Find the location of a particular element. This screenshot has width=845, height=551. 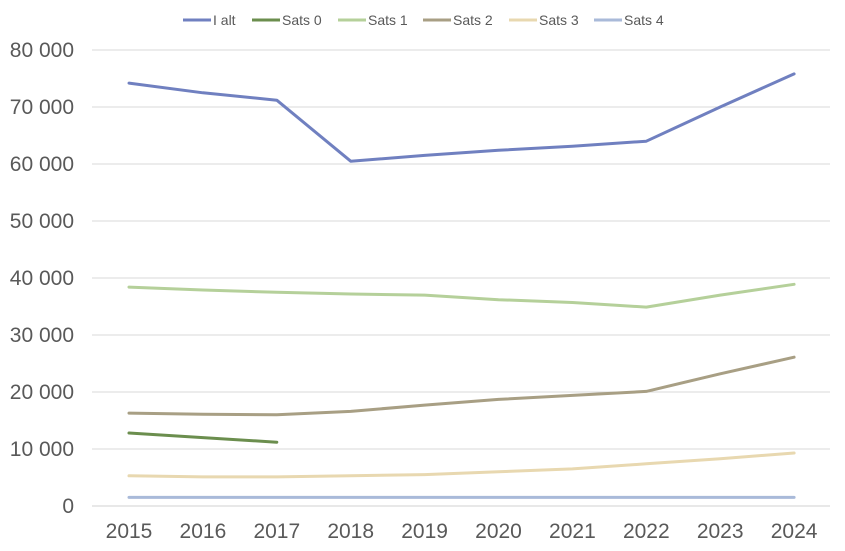

y-tick-label: 10 000 is located at coordinates (42, 449).